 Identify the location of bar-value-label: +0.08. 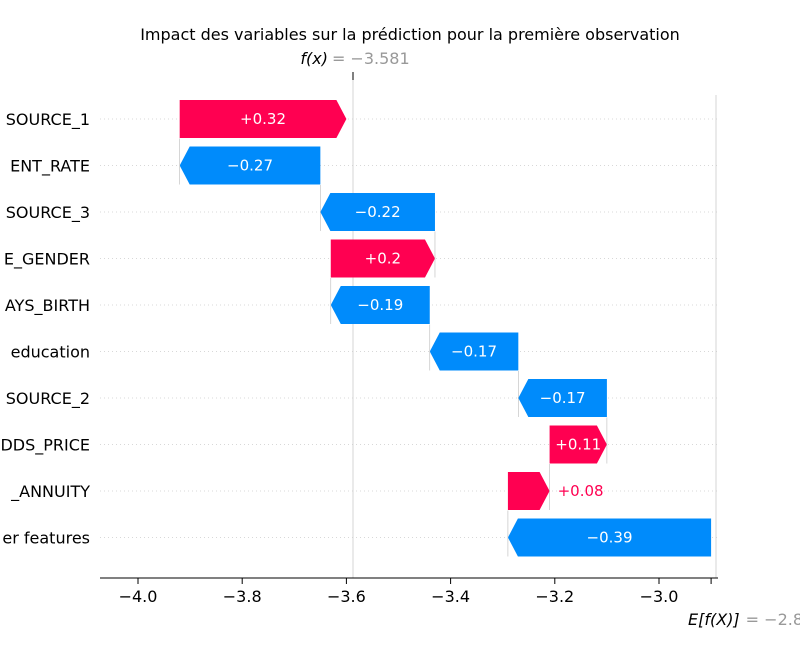
(581, 491).